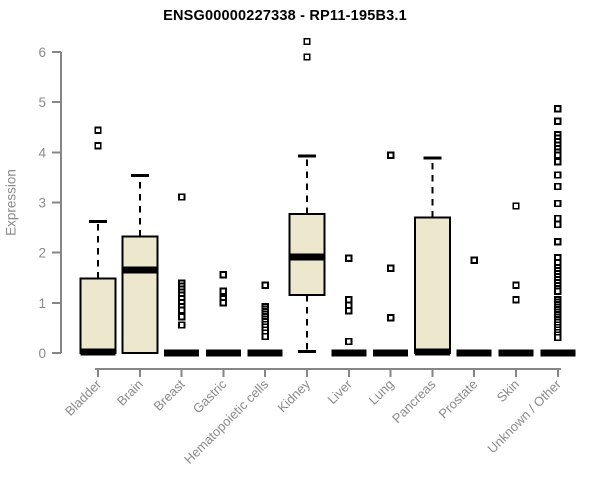 This screenshot has width=600, height=500. Describe the element at coordinates (265, 319) in the screenshot. I see `box-group-hematopoietic-cells` at that location.